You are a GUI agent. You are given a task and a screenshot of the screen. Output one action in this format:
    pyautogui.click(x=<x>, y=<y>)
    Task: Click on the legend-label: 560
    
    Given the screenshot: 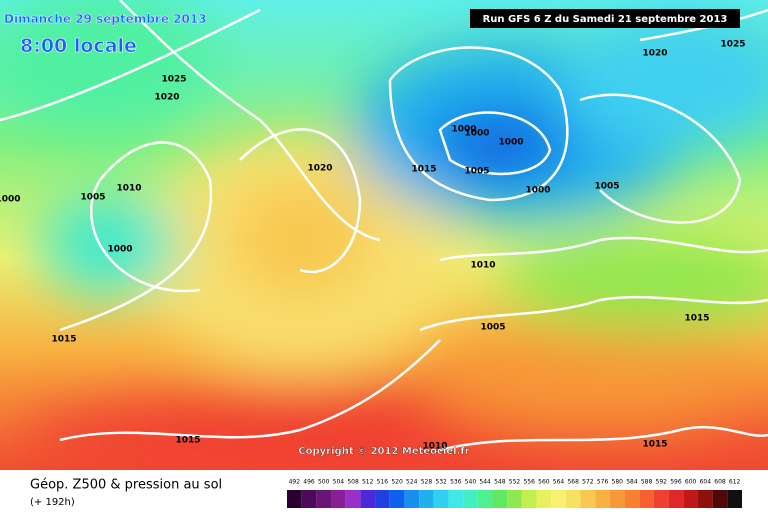 What is the action you would take?
    pyautogui.click(x=544, y=482)
    